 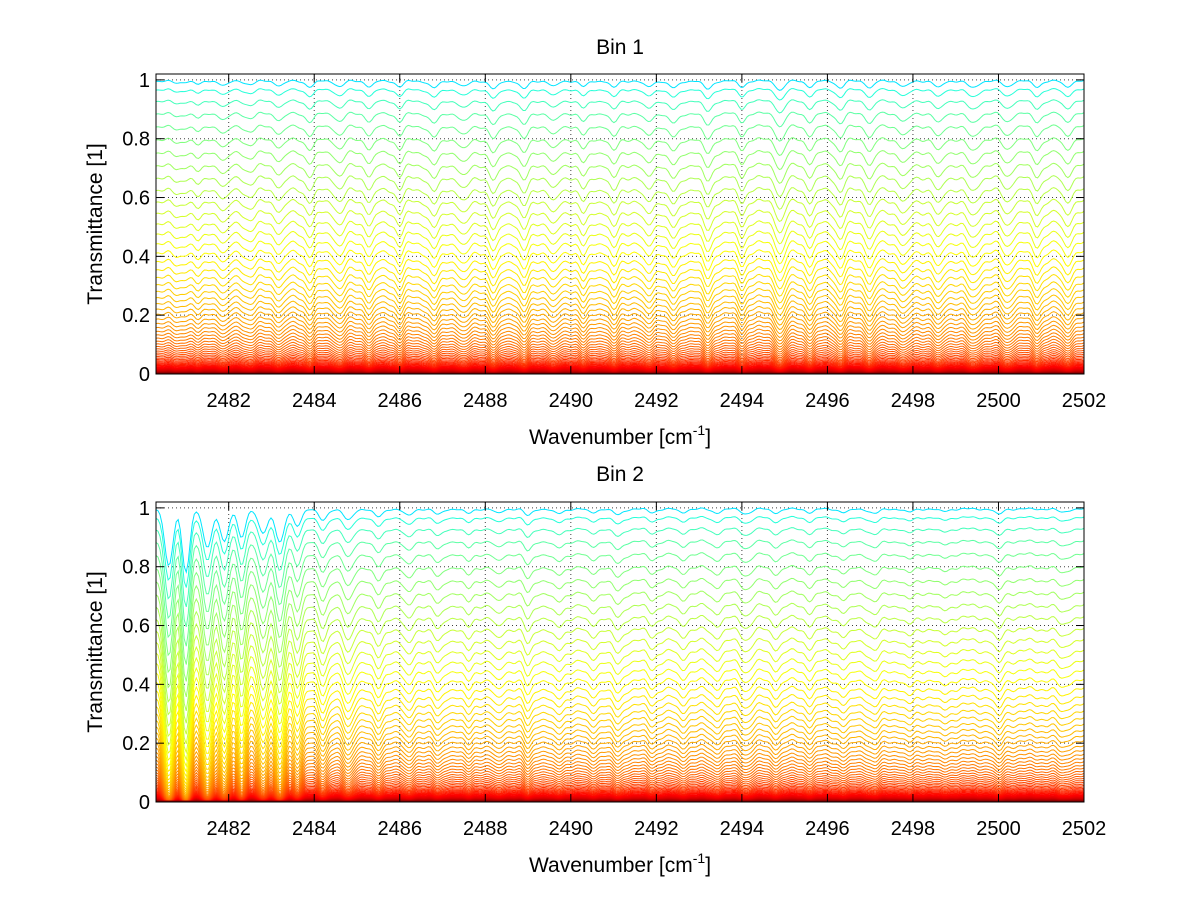 I want to click on x-tick-label: 2490, so click(x=571, y=829).